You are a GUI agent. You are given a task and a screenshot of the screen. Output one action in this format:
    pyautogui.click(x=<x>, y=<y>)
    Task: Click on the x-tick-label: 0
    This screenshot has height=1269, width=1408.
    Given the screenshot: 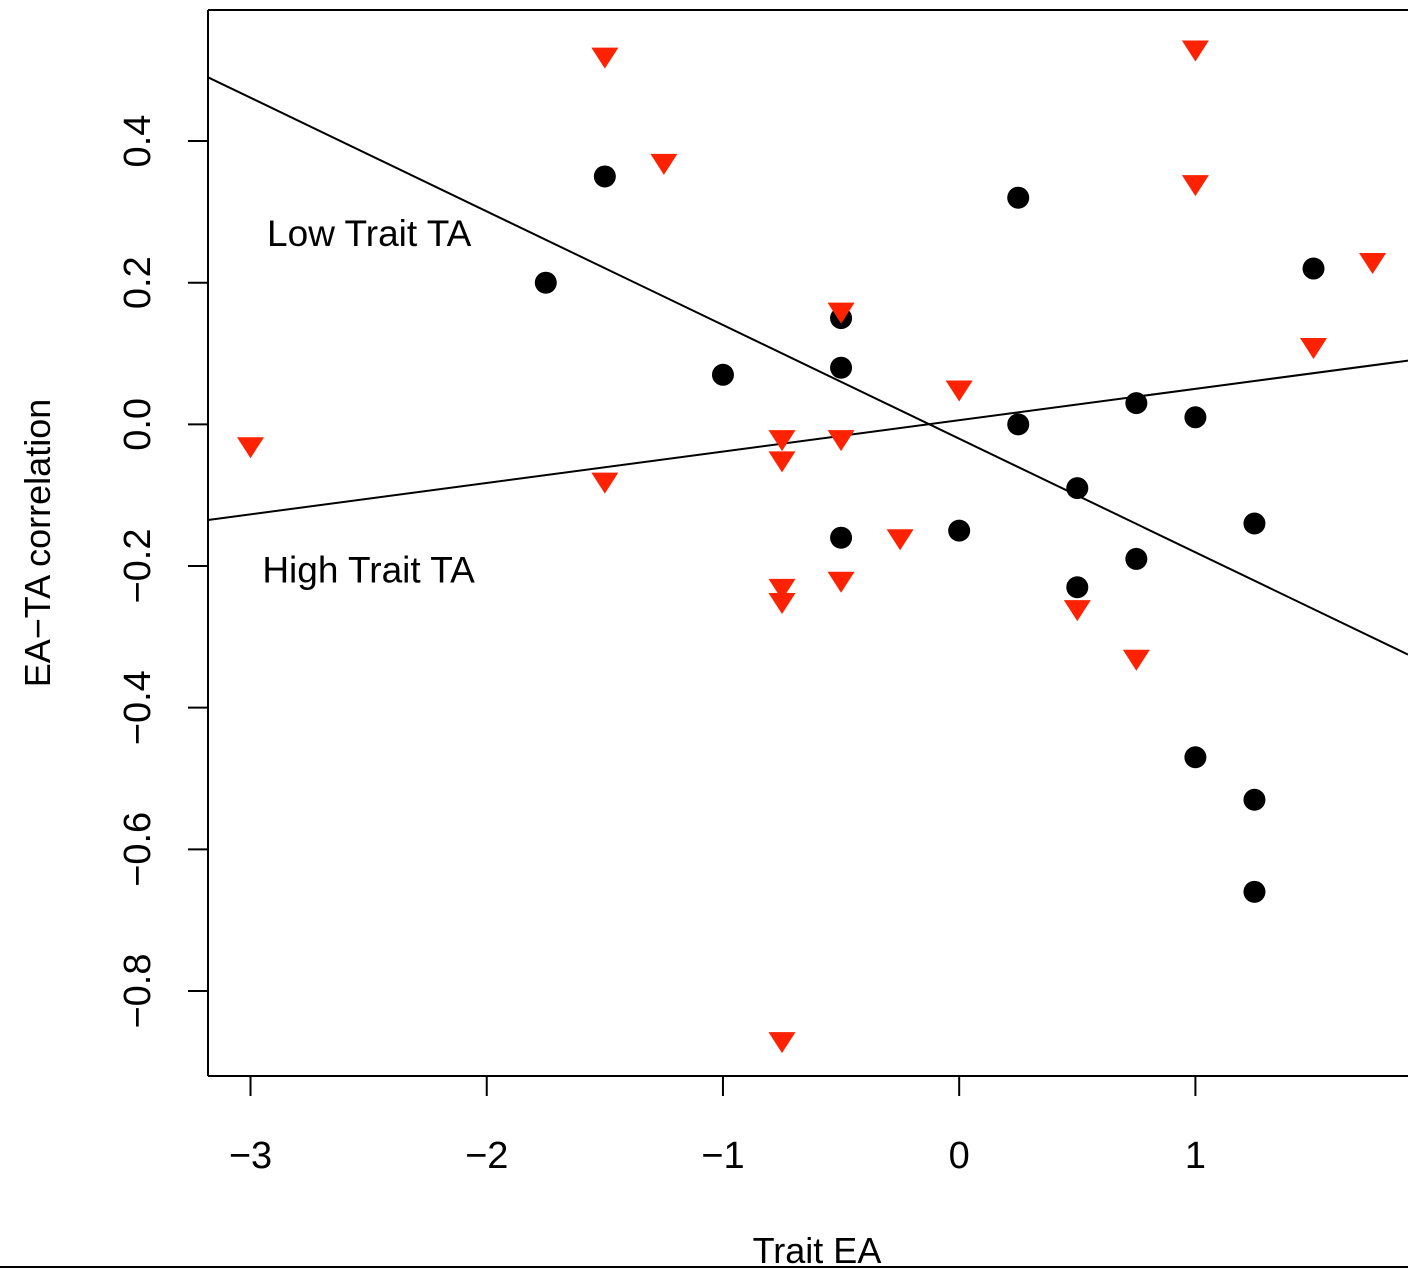 What is the action you would take?
    pyautogui.click(x=959, y=1156)
    